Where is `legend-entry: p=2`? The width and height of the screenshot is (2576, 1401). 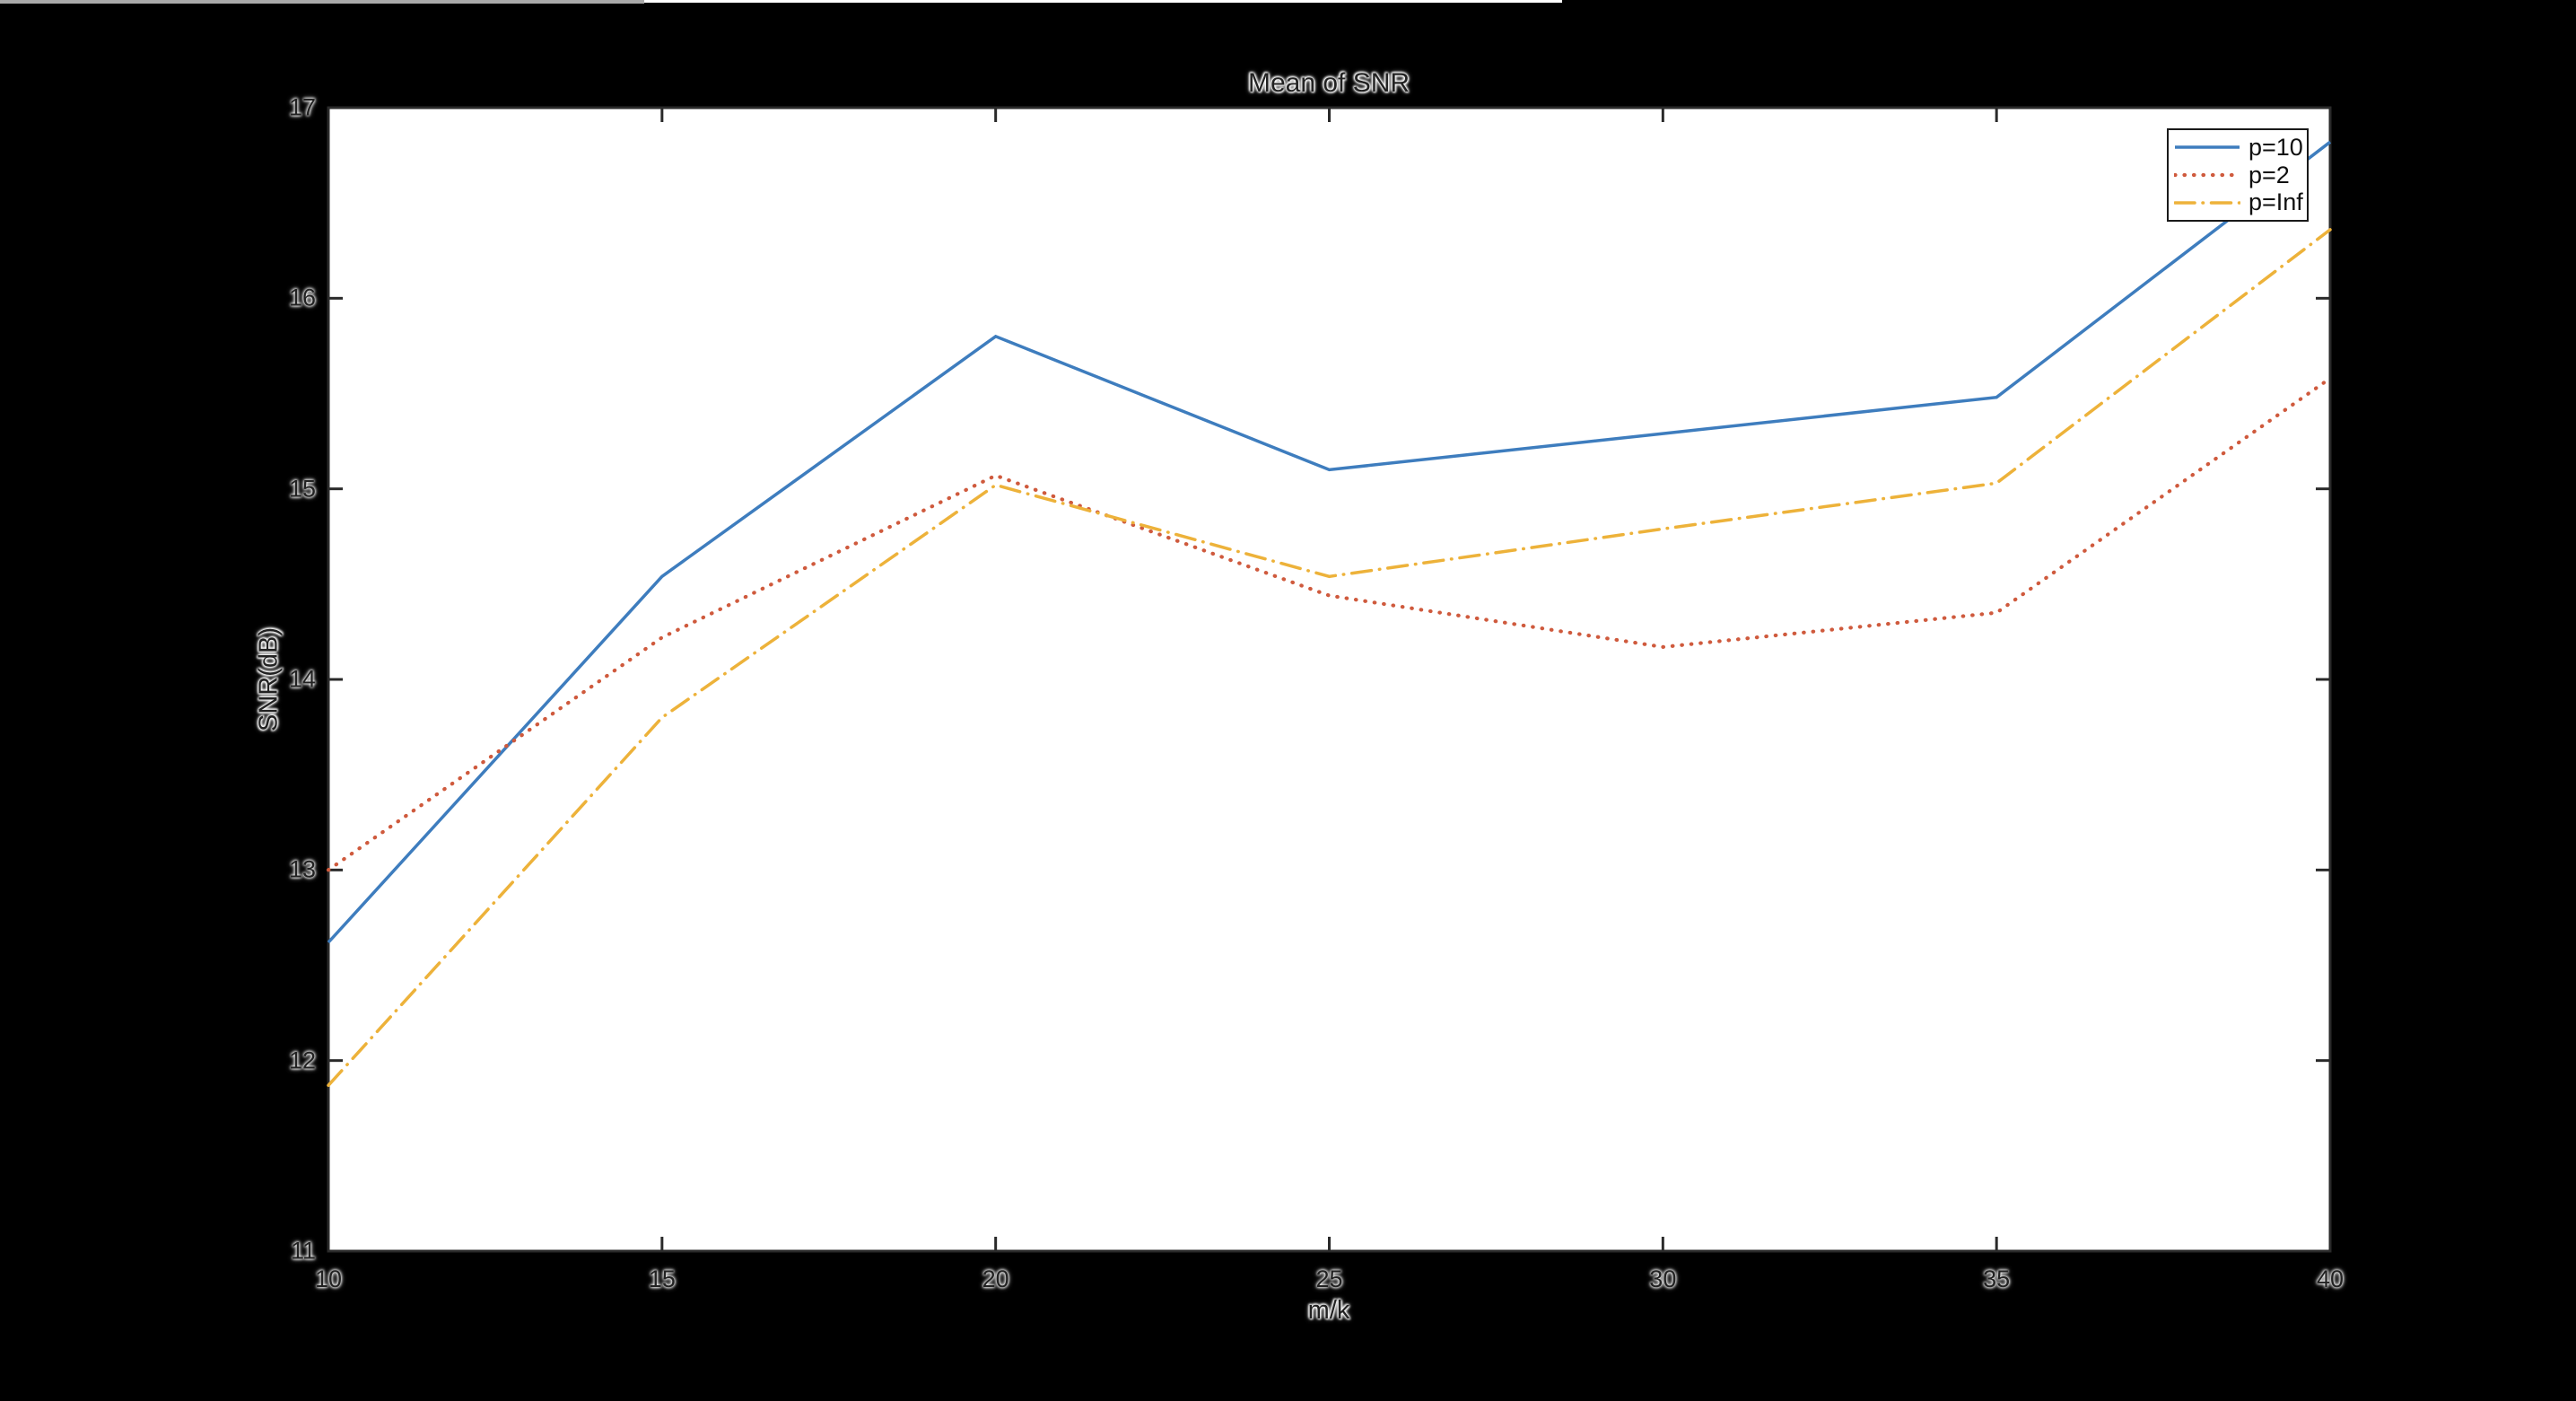 legend-entry: p=2 is located at coordinates (2238, 174).